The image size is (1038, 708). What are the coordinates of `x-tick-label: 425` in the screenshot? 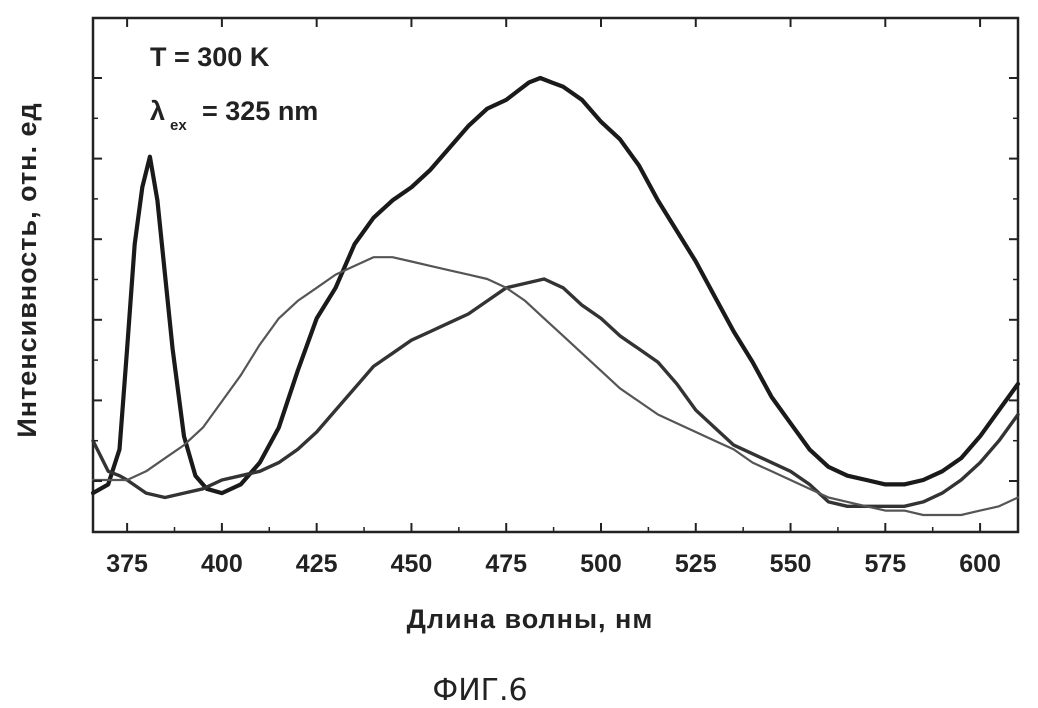 It's located at (317, 564).